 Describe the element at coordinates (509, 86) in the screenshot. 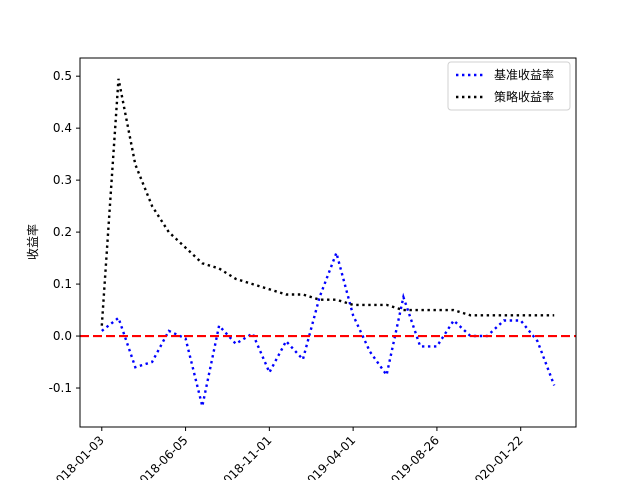

I see `legend-box` at that location.